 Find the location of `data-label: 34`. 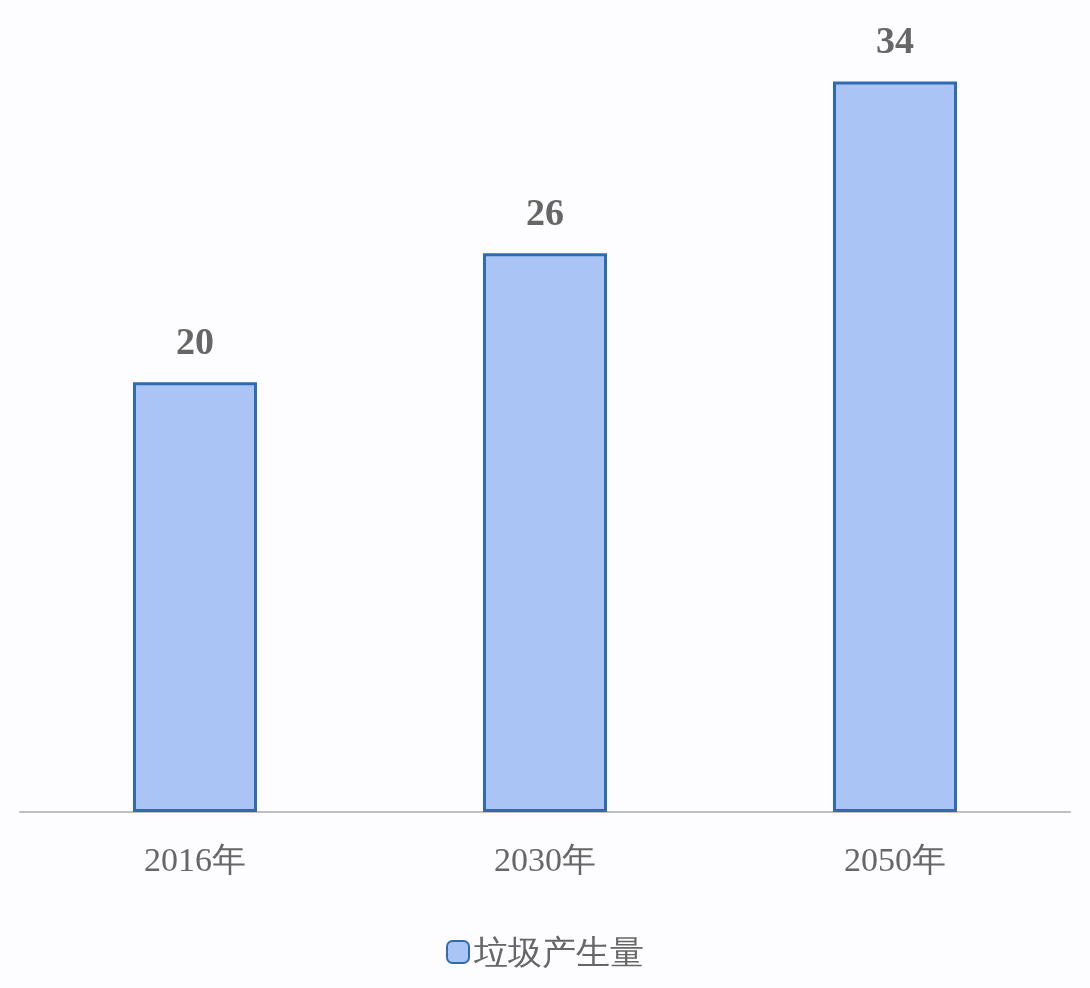

data-label: 34 is located at coordinates (895, 40).